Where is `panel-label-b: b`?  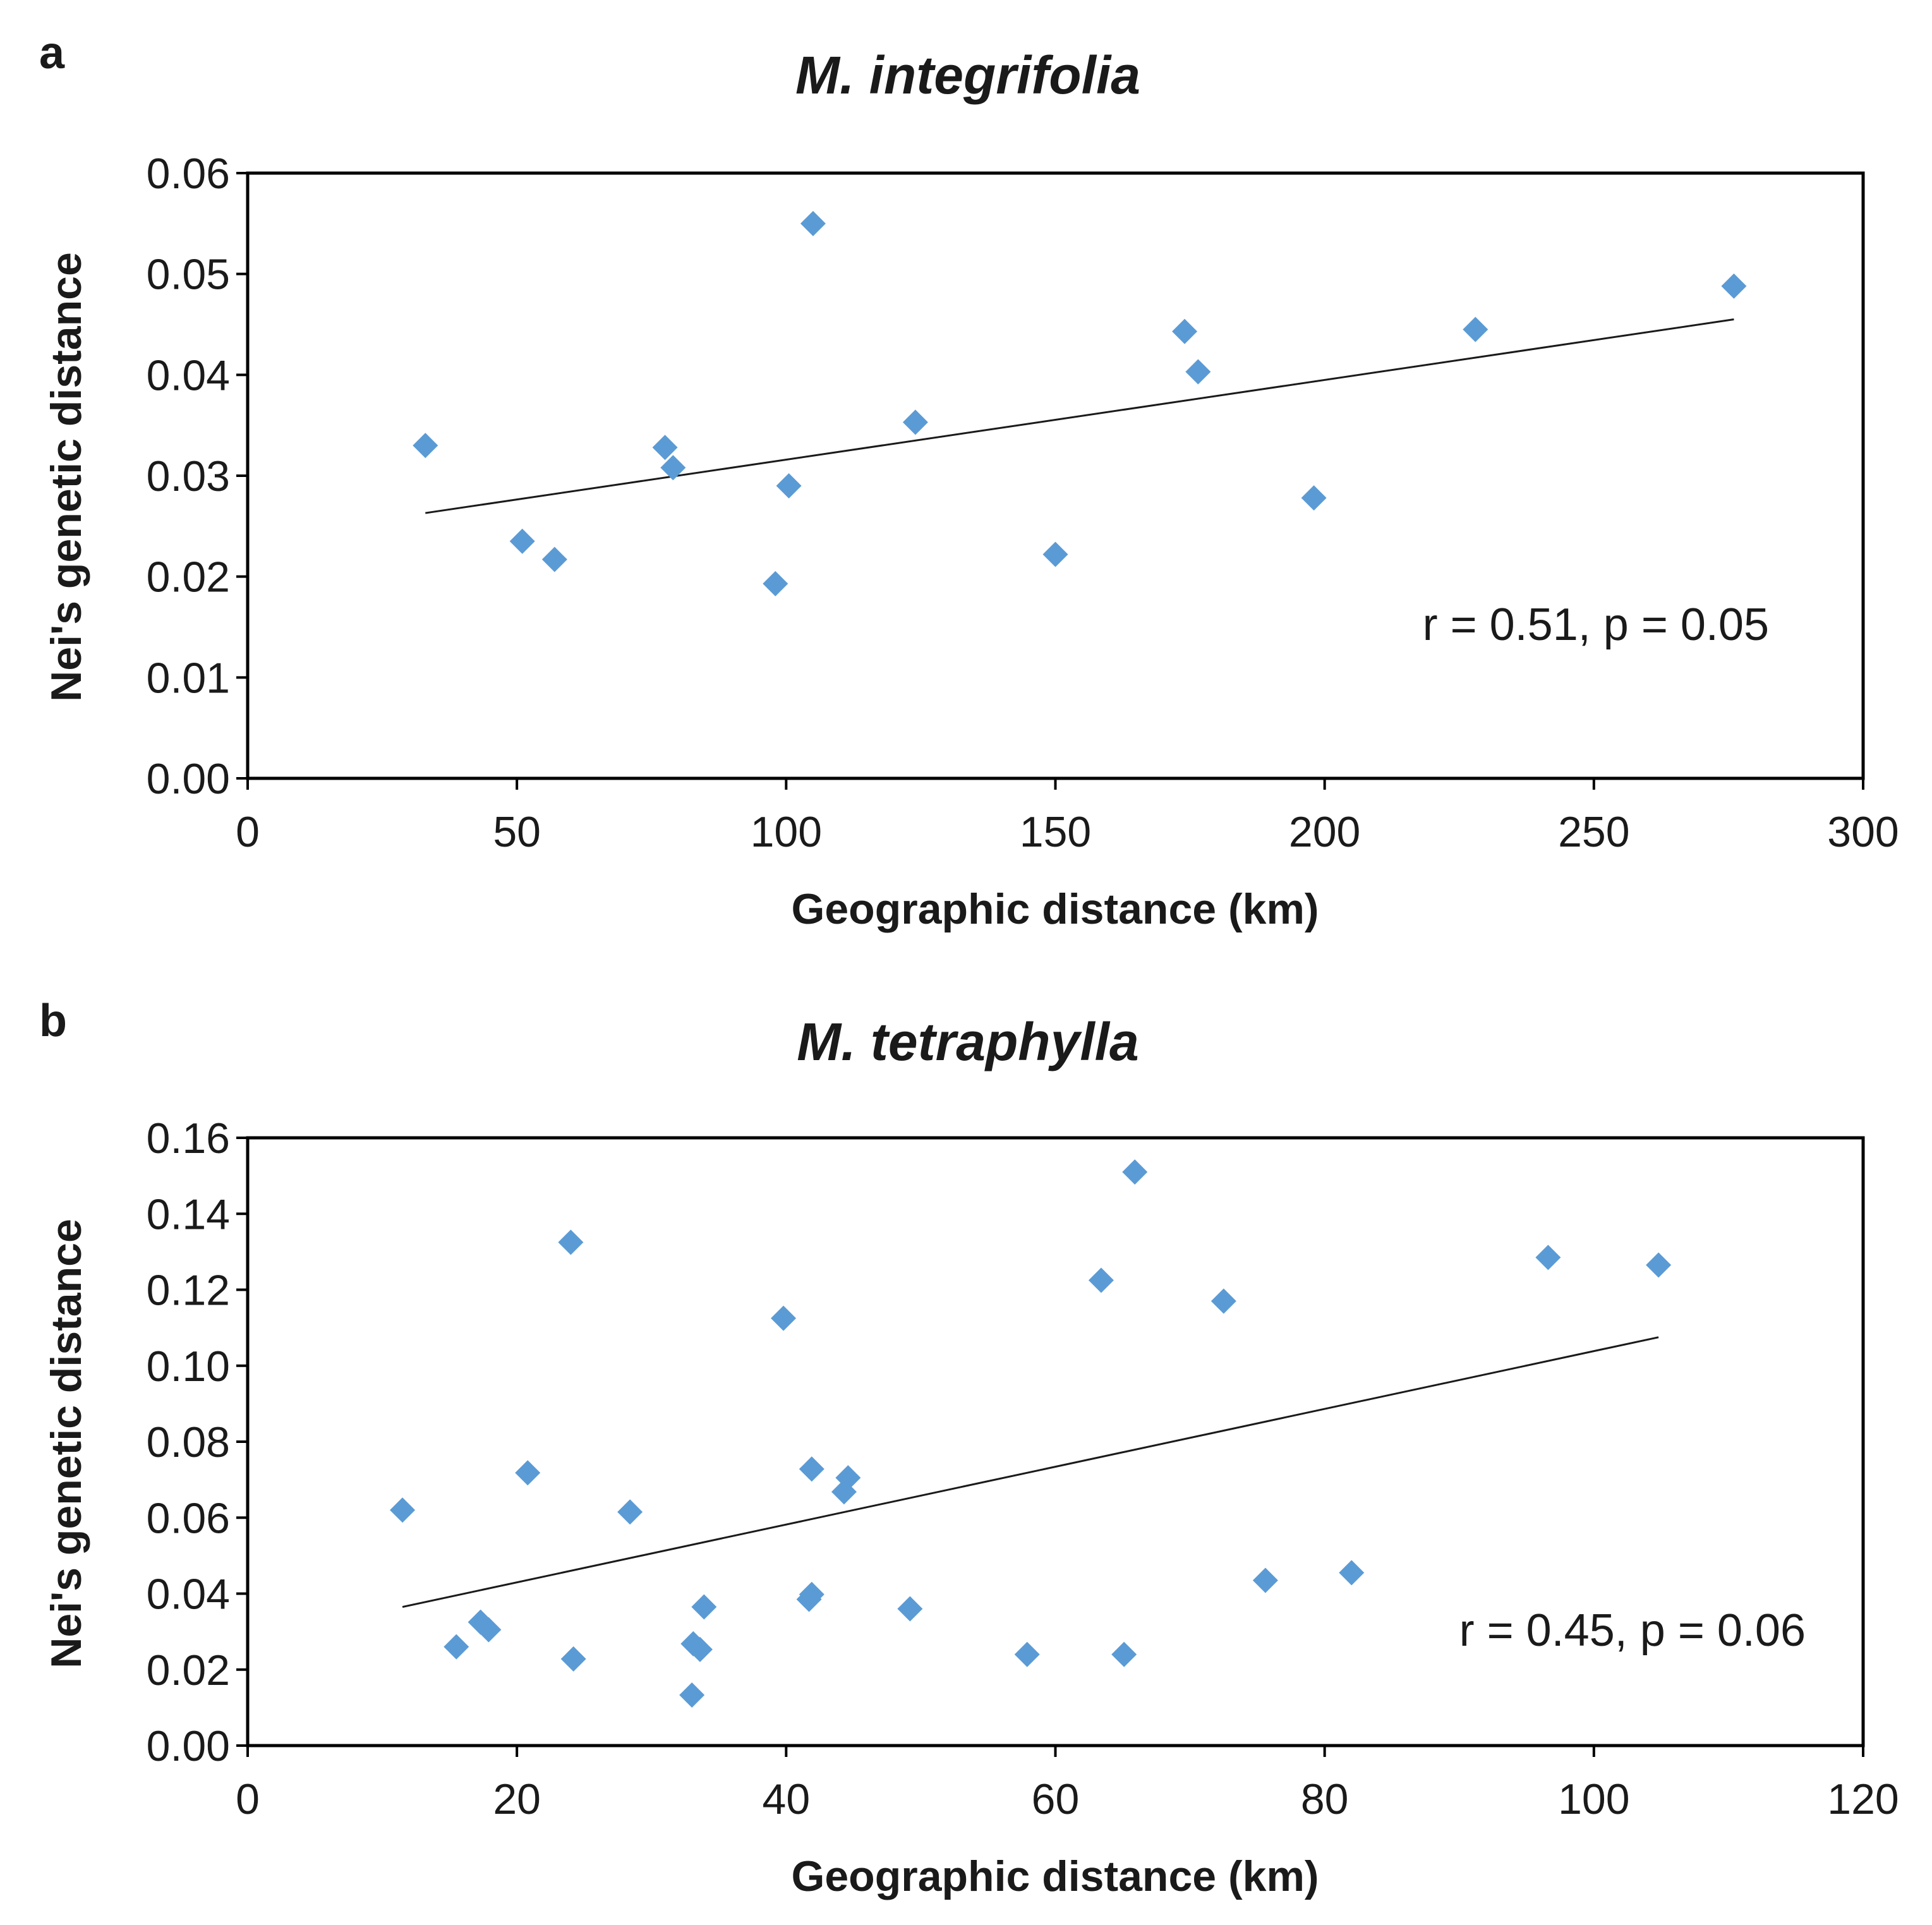 panel-label-b: b is located at coordinates (53, 1021).